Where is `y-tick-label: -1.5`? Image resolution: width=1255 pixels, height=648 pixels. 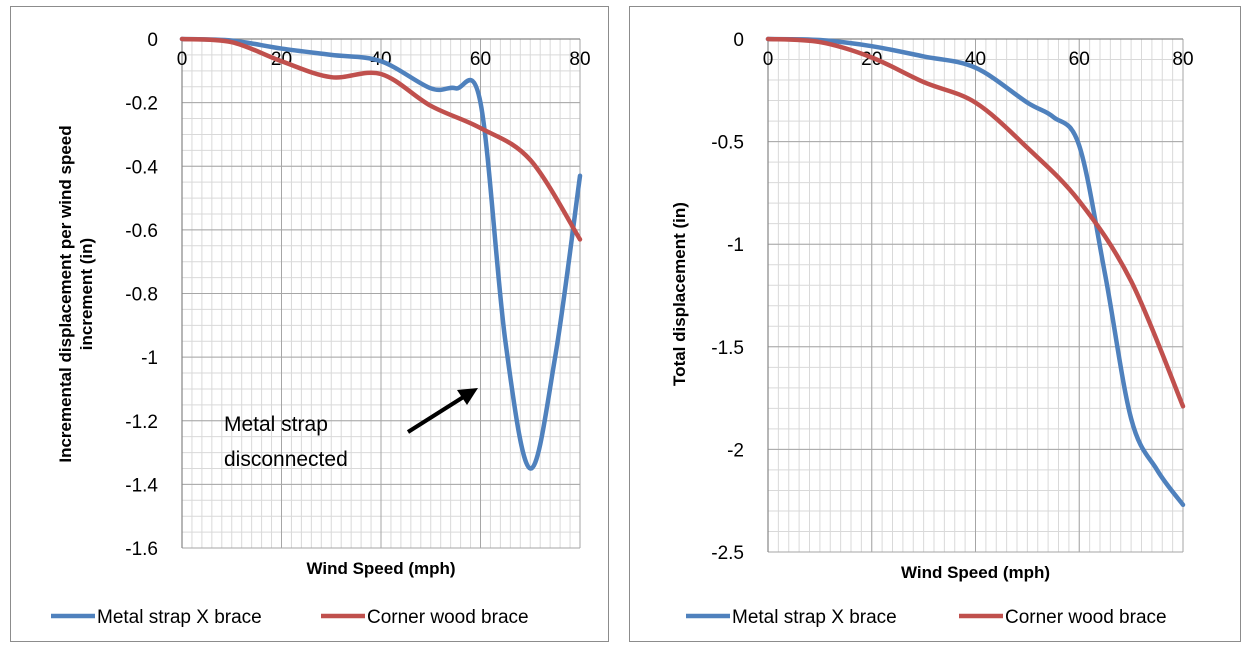 y-tick-label: -1.5 is located at coordinates (727, 348).